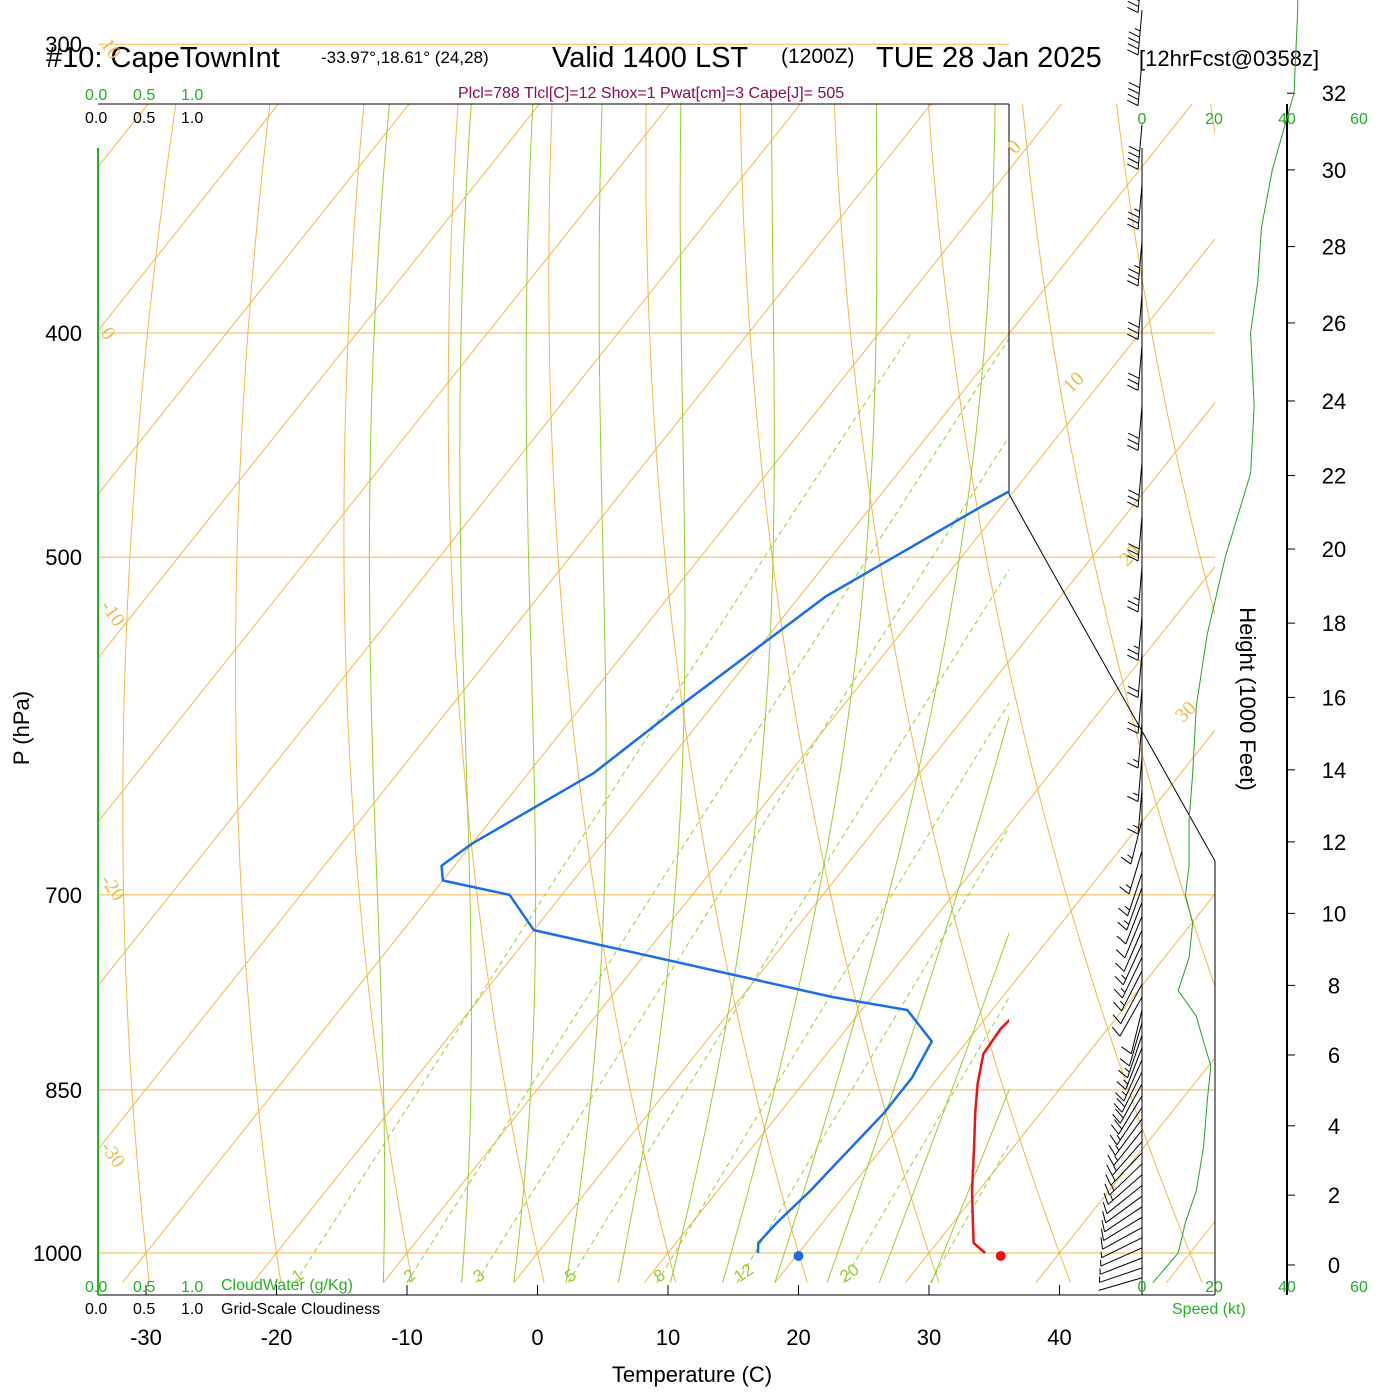 The height and width of the screenshot is (1400, 1400). What do you see at coordinates (20, 641) in the screenshot?
I see `dry-adiabat--50` at bounding box center [20, 641].